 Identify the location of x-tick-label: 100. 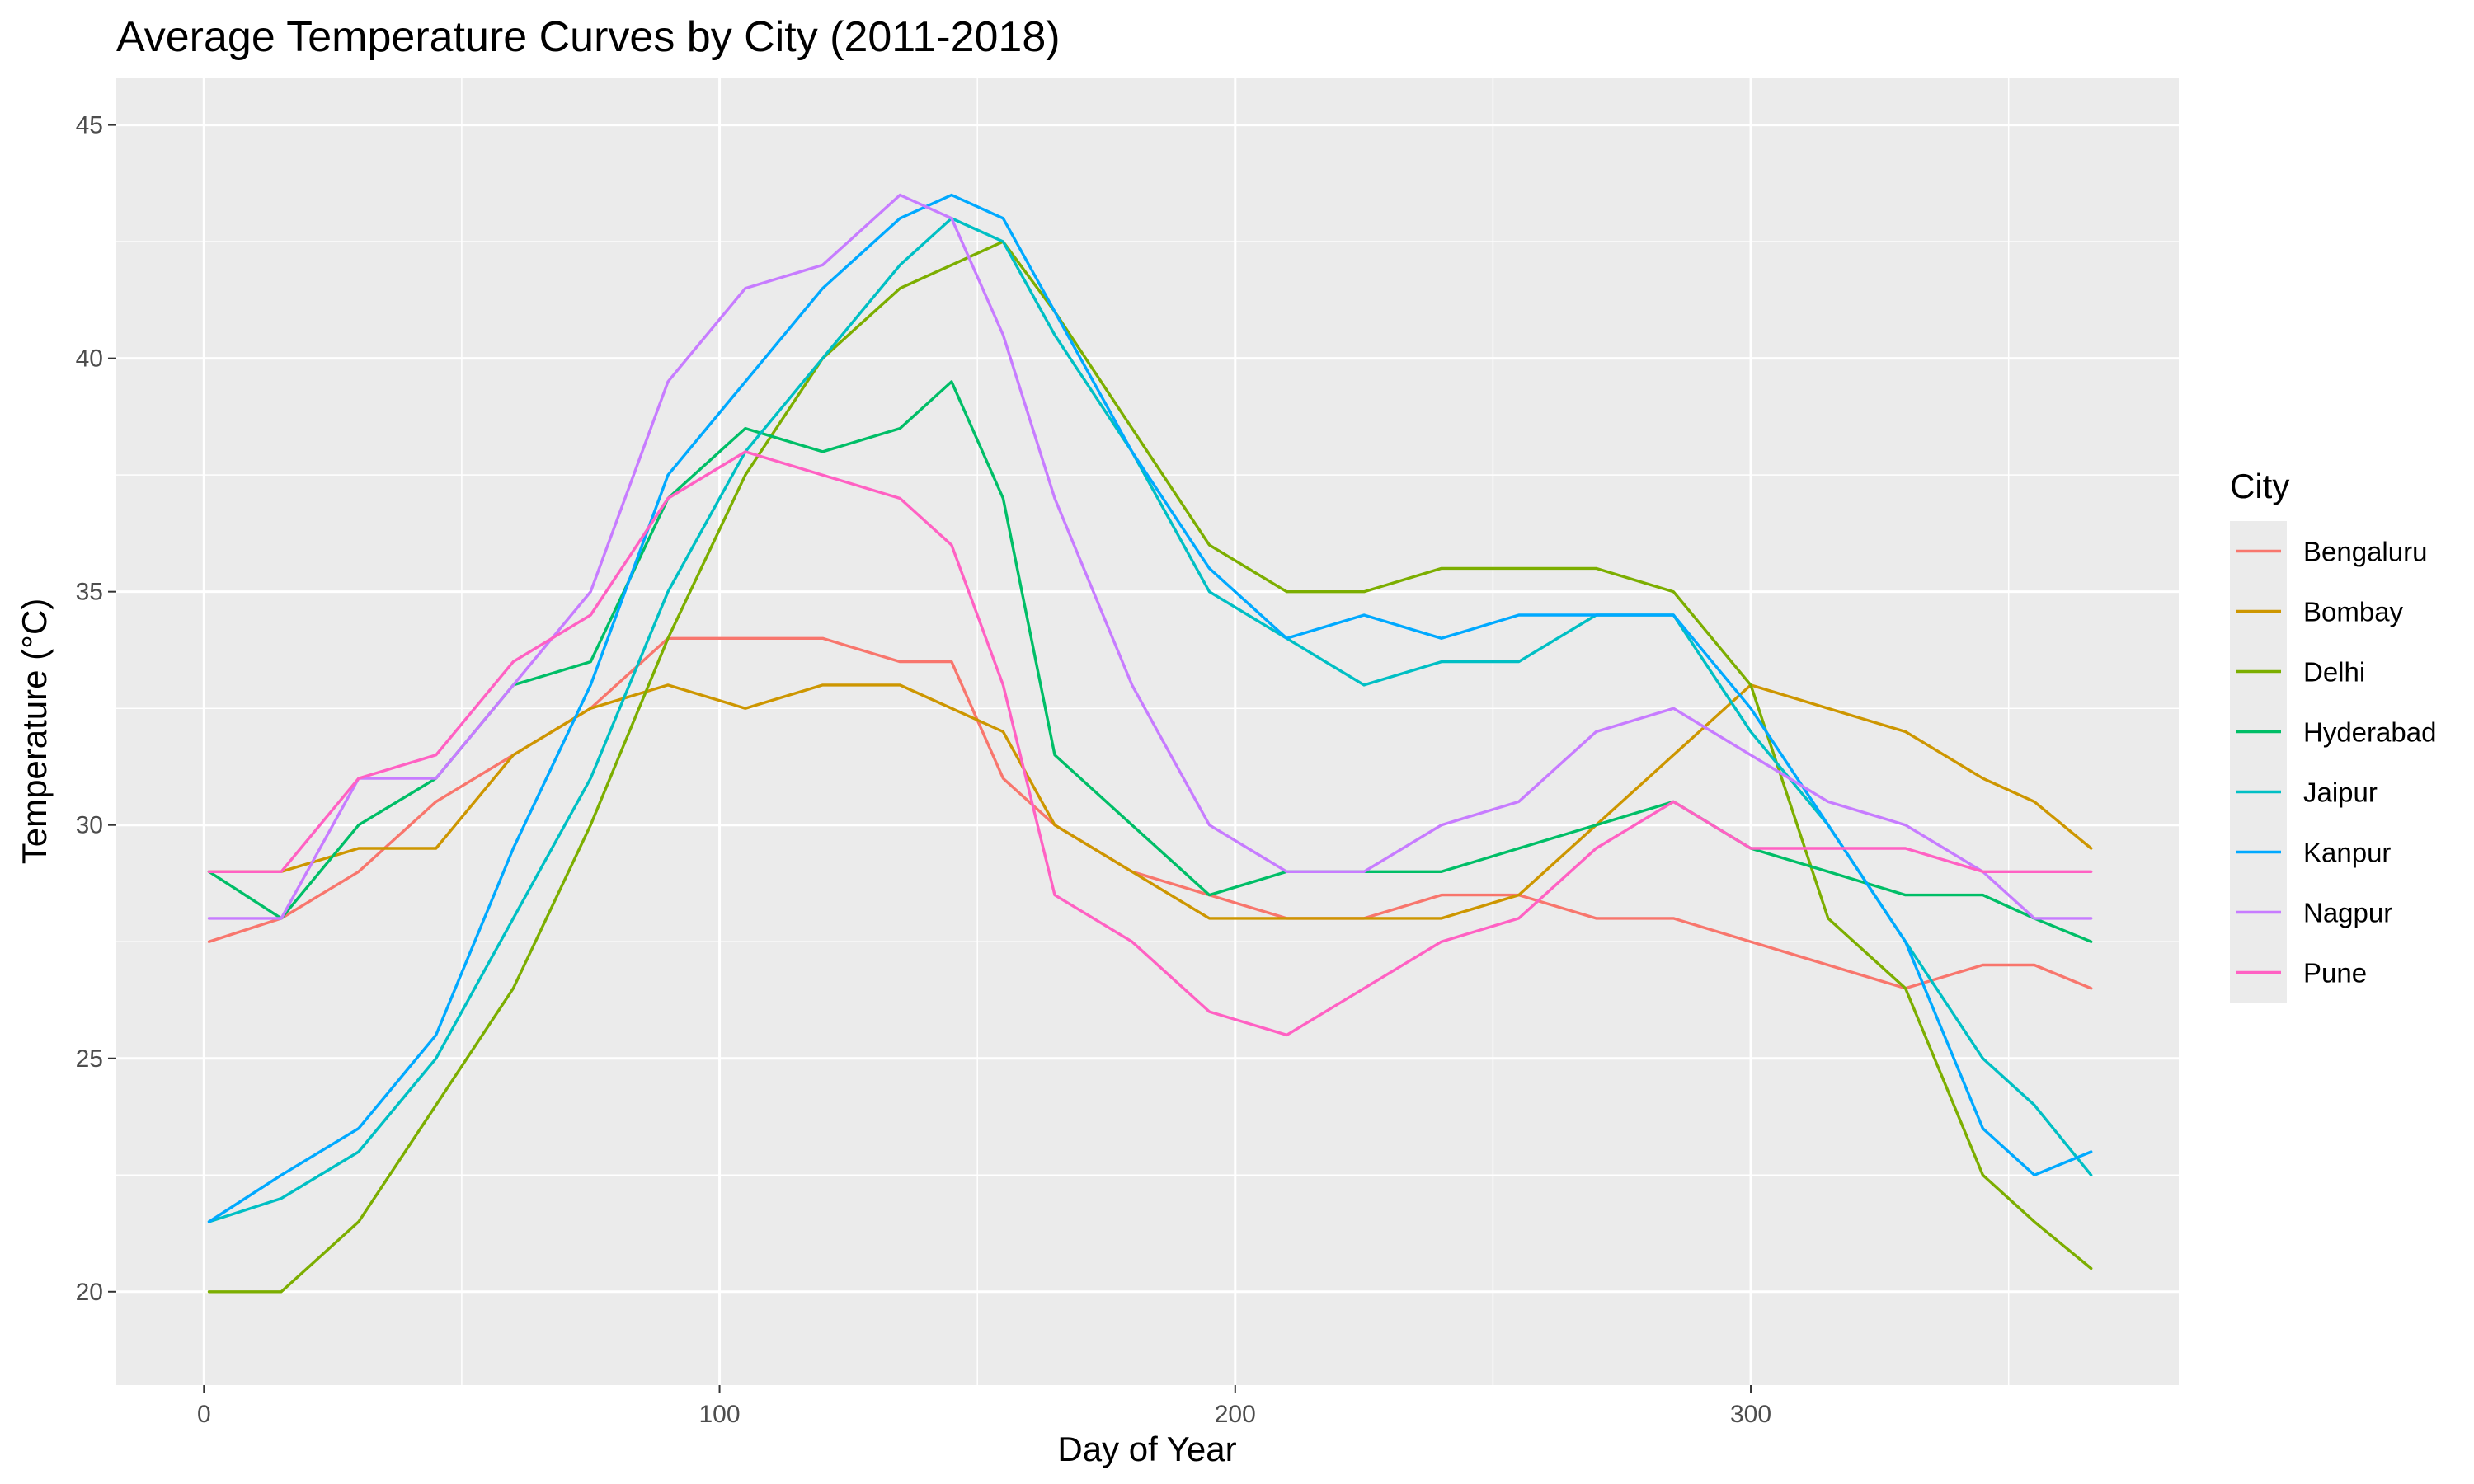
(720, 1414).